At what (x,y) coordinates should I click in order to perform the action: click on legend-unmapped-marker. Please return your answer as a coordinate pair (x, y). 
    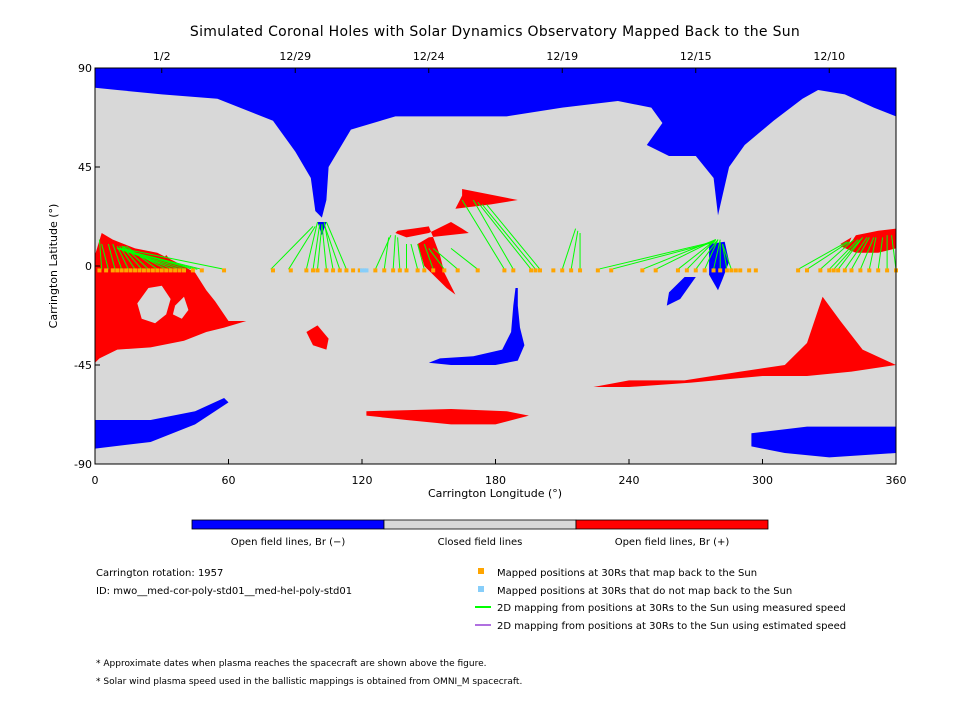
    Looking at the image, I should click on (481, 589).